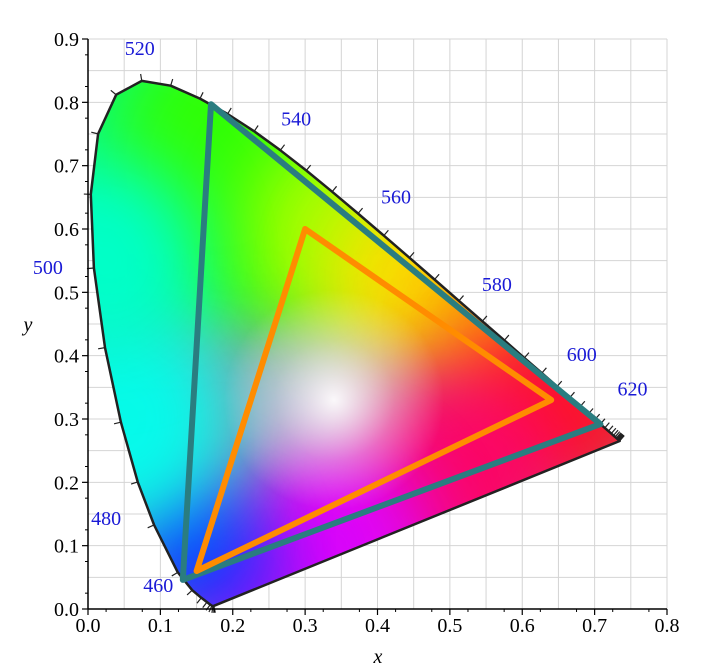  I want to click on x-tick-label: 0.7, so click(594, 626).